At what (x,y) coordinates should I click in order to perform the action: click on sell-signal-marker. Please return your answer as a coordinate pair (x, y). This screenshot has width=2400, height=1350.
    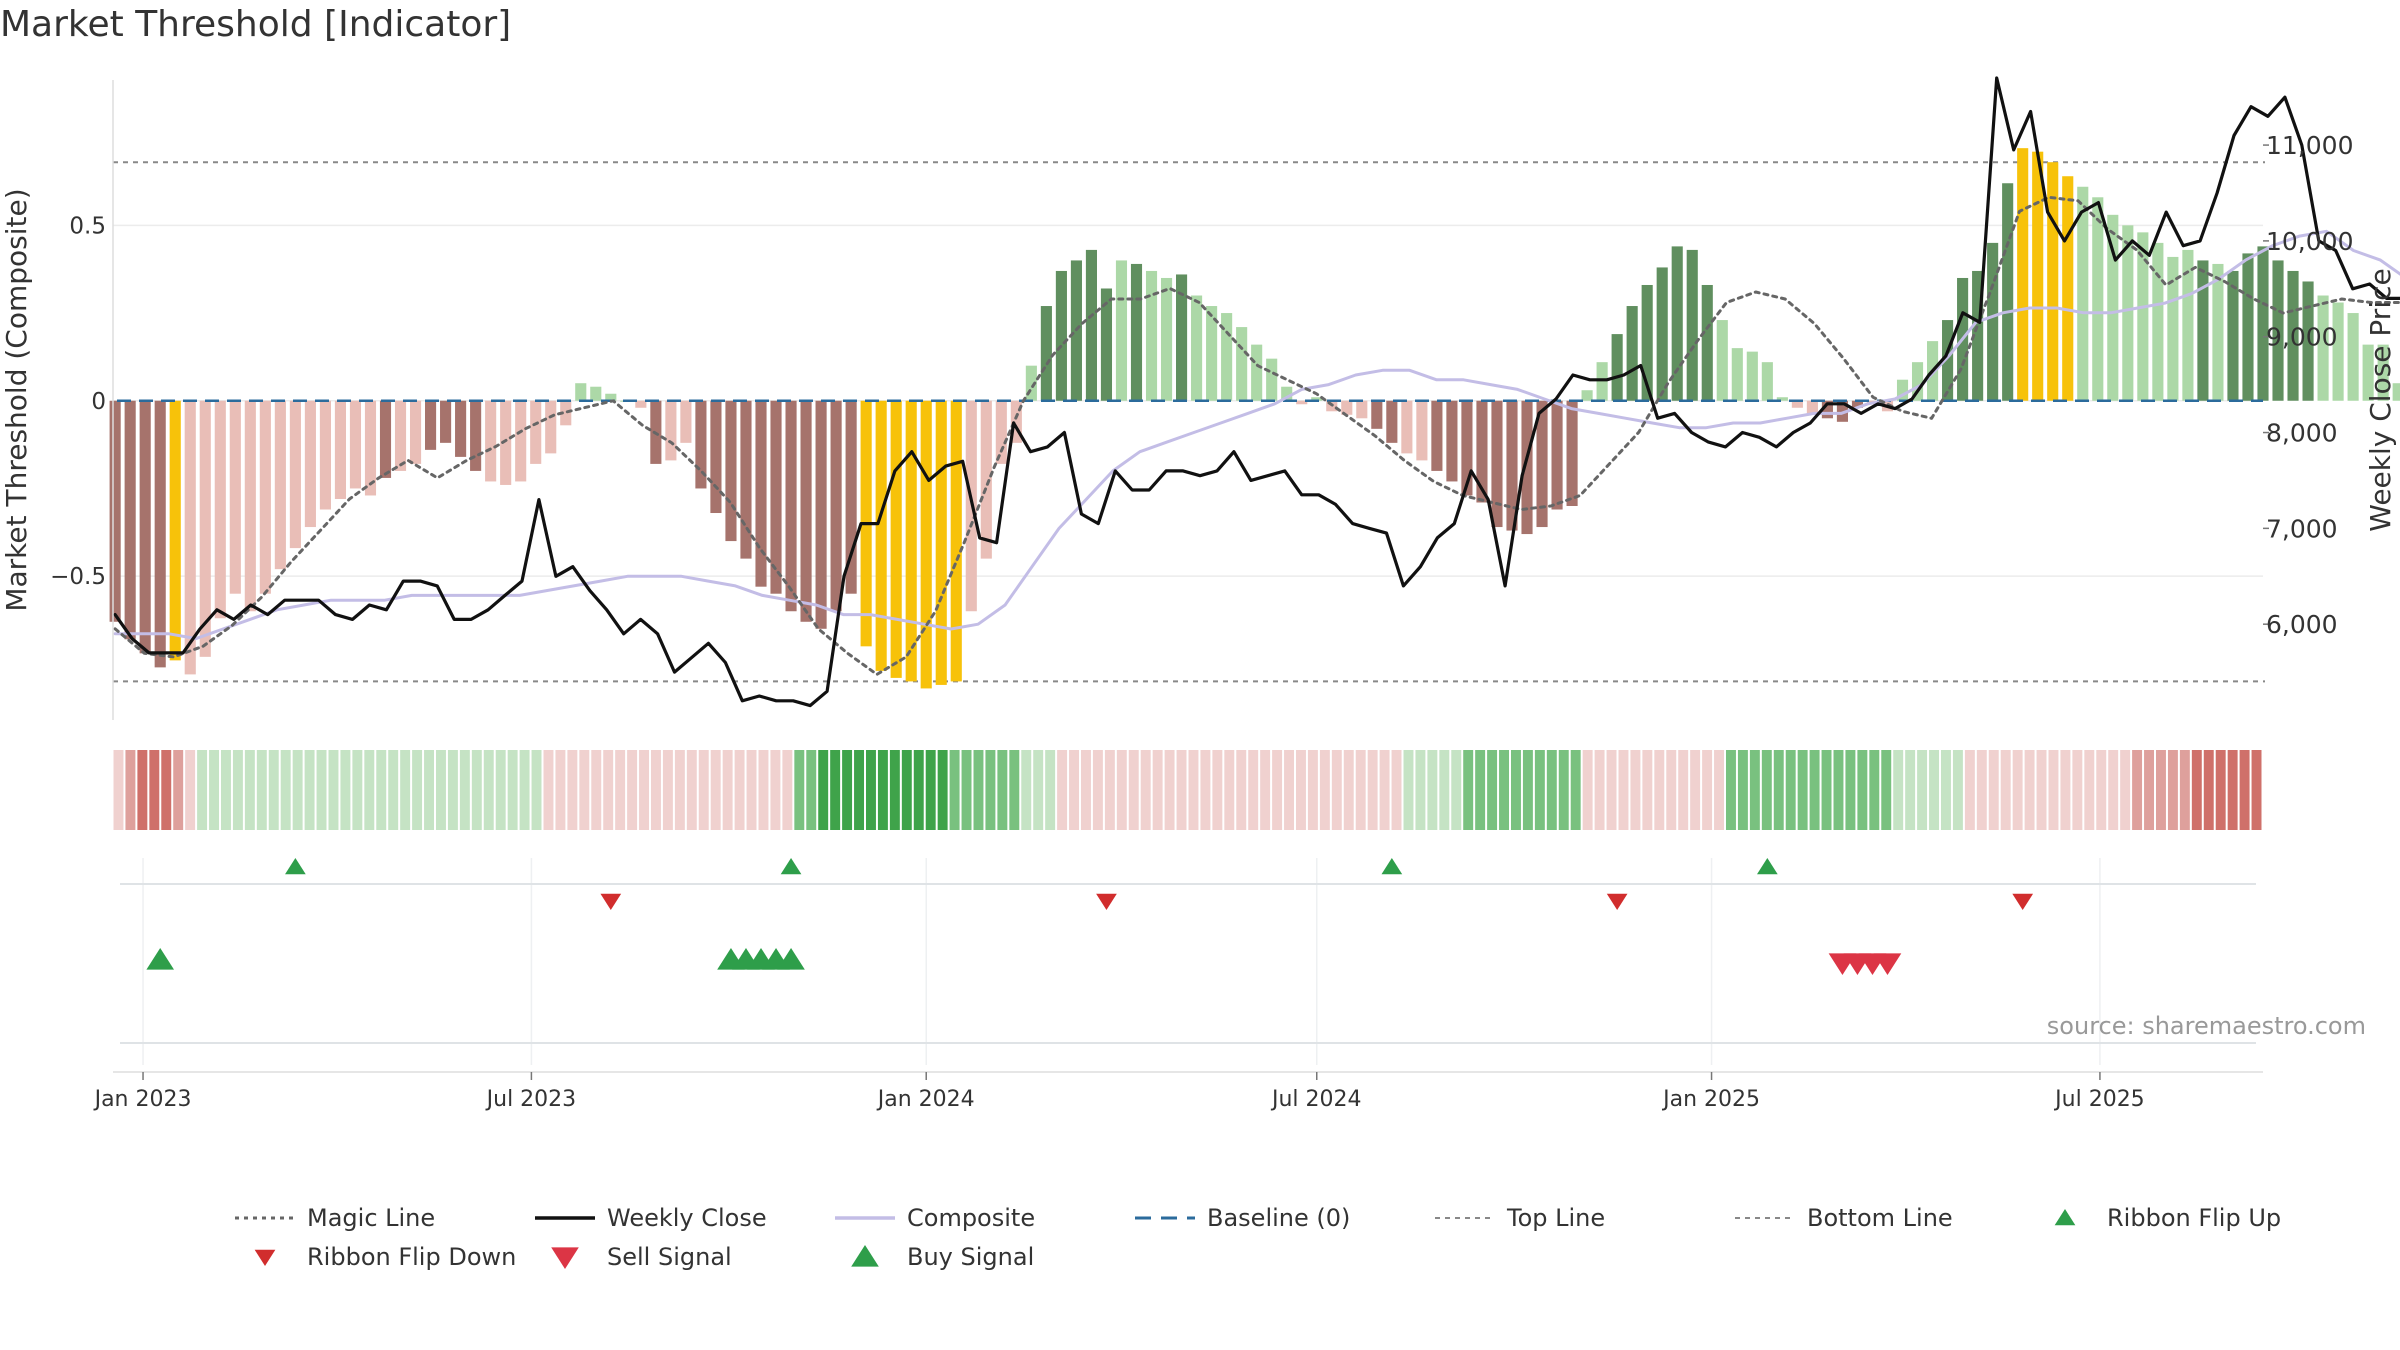
    Looking at the image, I should click on (1887, 964).